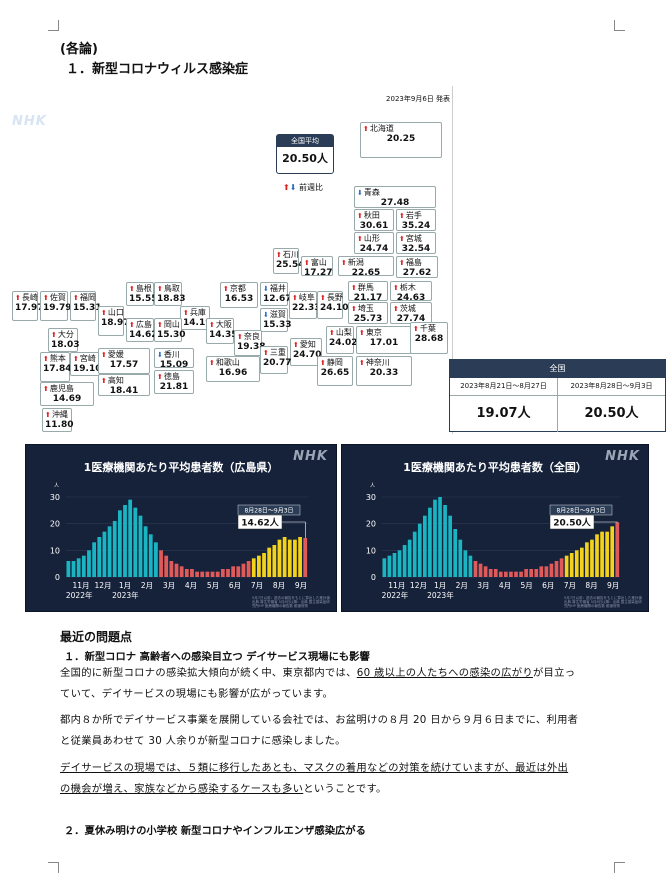 This screenshot has height=894, width=672. Describe the element at coordinates (143, 288) in the screenshot. I see `prefecture-name-text: 島根` at that location.